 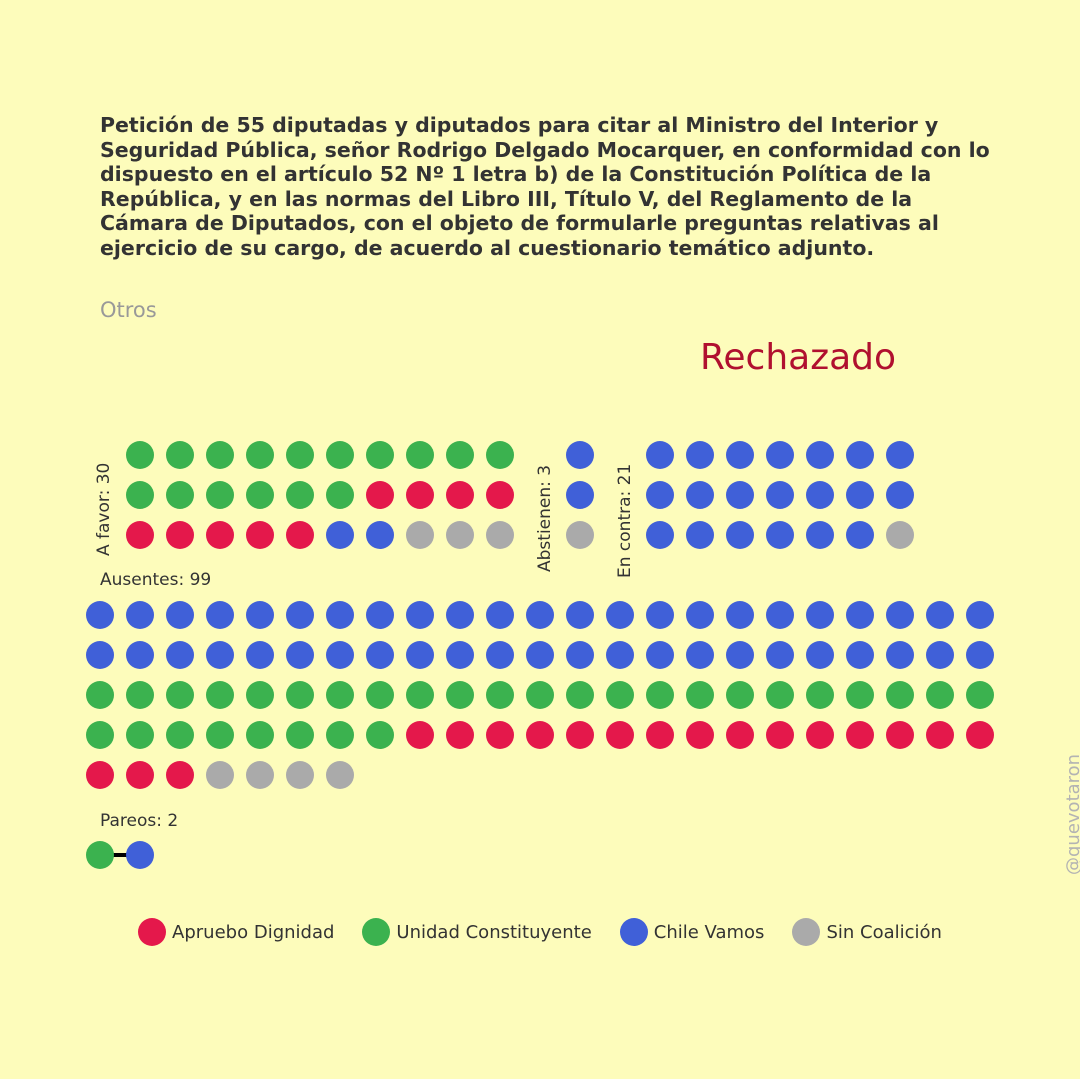 What do you see at coordinates (806, 932) in the screenshot?
I see `legend-dot-sc` at bounding box center [806, 932].